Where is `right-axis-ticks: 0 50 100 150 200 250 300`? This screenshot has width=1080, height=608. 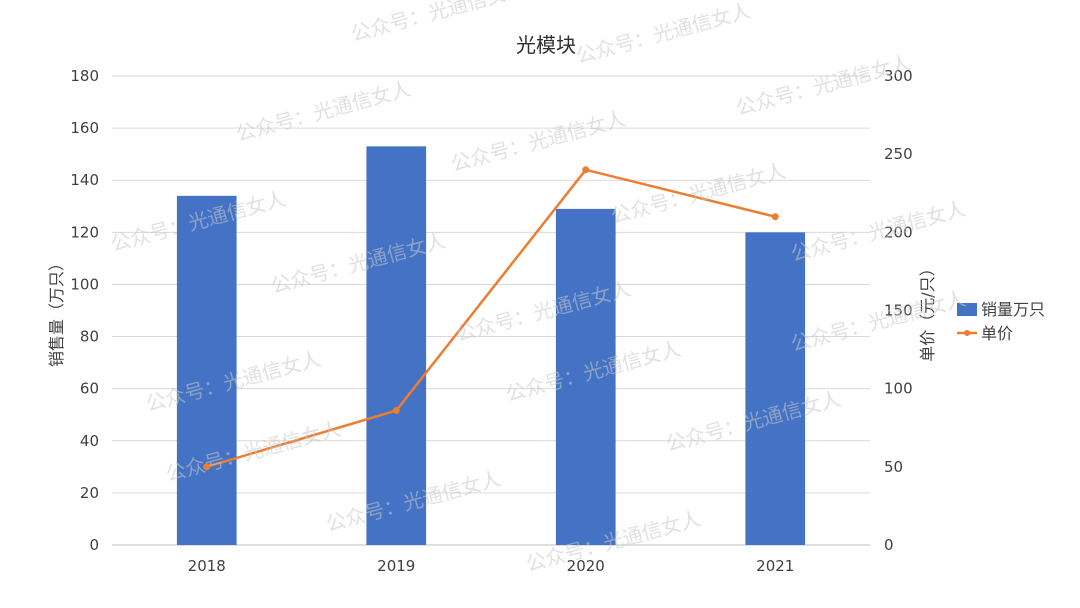 right-axis-ticks: 0 50 100 150 200 250 300 is located at coordinates (898, 310).